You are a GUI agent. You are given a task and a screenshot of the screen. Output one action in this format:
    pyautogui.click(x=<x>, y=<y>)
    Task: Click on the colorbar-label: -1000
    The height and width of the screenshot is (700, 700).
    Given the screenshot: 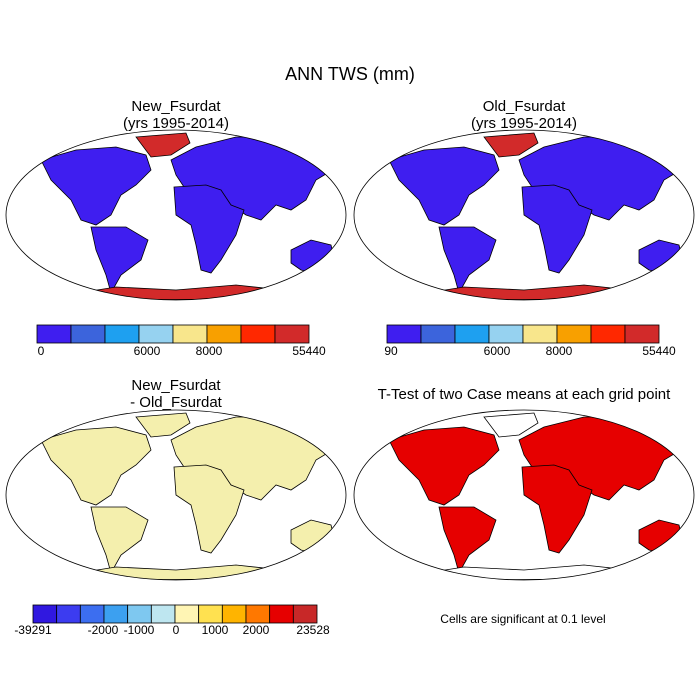 What is the action you would take?
    pyautogui.click(x=139, y=630)
    